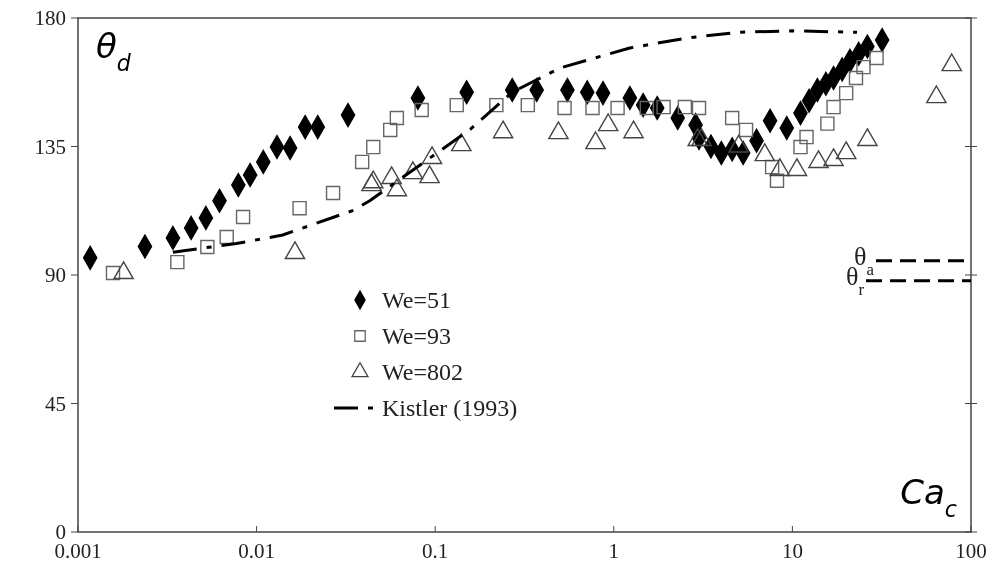  I want to click on legend-label: We=802, so click(422, 372).